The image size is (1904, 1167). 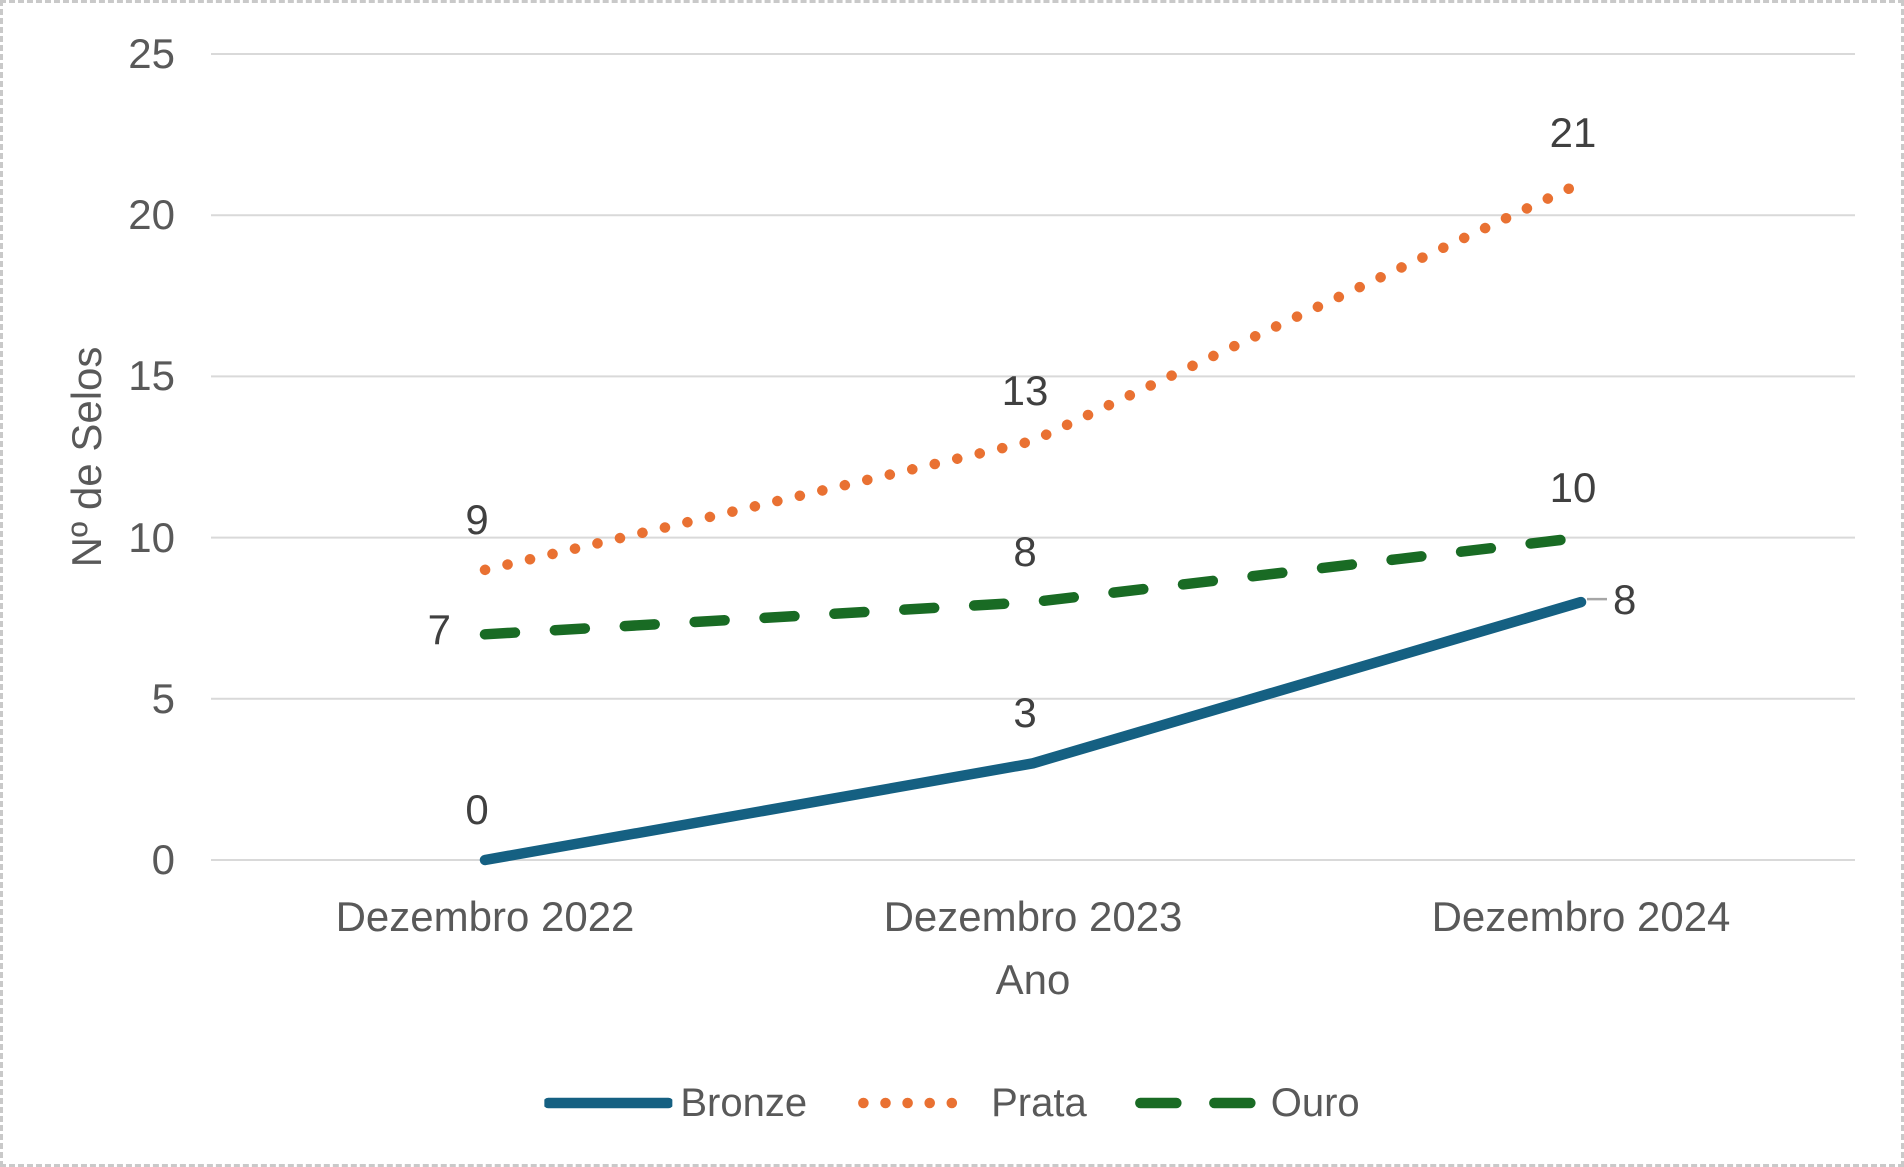 I want to click on y-tick-label: 0, so click(x=163, y=859).